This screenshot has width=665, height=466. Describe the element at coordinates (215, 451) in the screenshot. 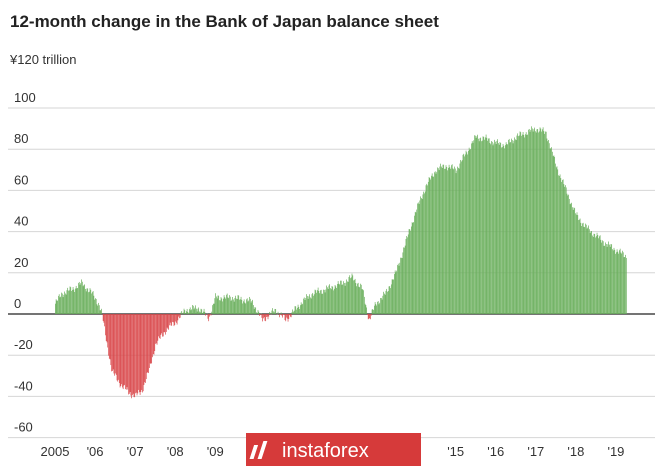

I see `x-tick-label: '09` at that location.